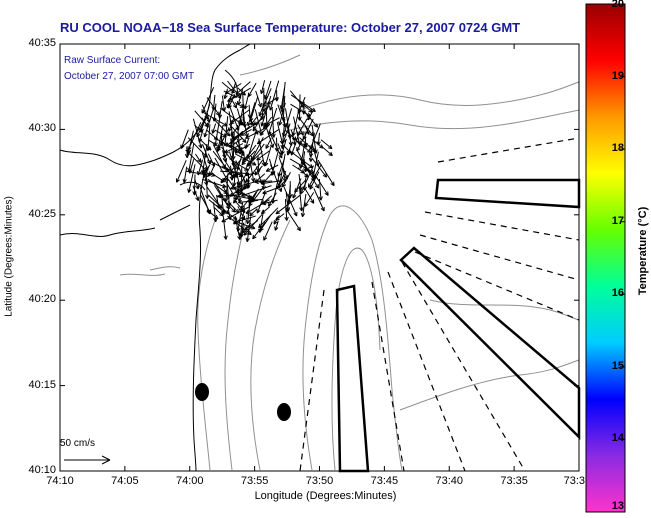 The image size is (651, 518). What do you see at coordinates (42, 470) in the screenshot?
I see `y-tick-label: 40:10` at bounding box center [42, 470].